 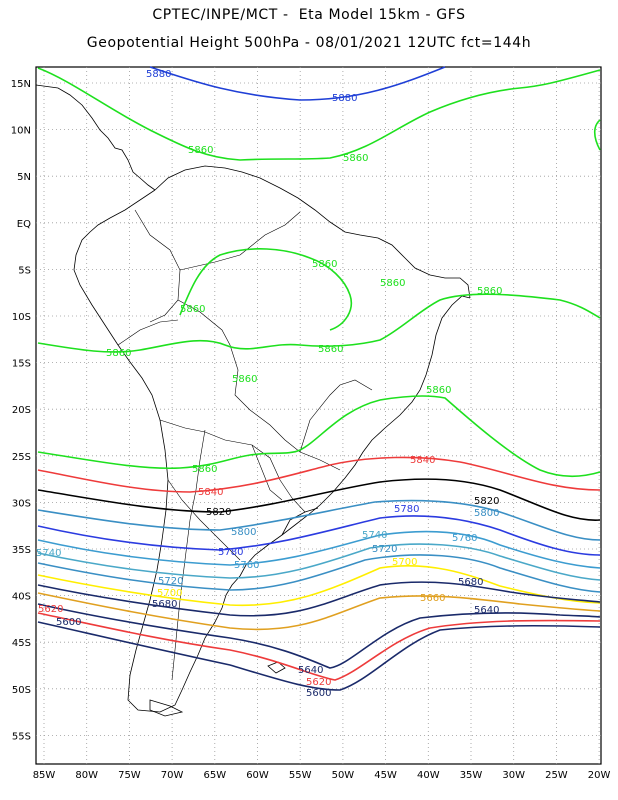 I want to click on contour-label-5720-b: 5720, so click(x=170, y=581).